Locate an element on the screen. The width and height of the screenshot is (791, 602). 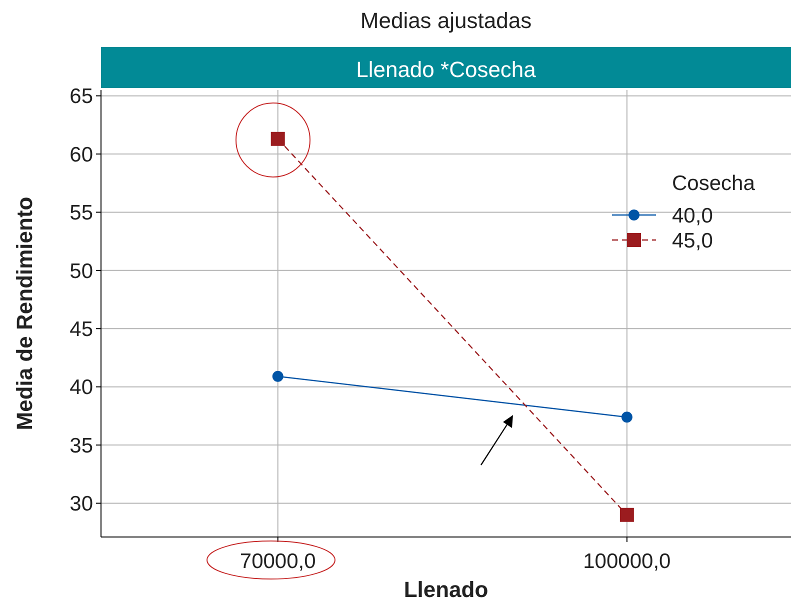
x-tick-label: 100000,0 is located at coordinates (627, 561).